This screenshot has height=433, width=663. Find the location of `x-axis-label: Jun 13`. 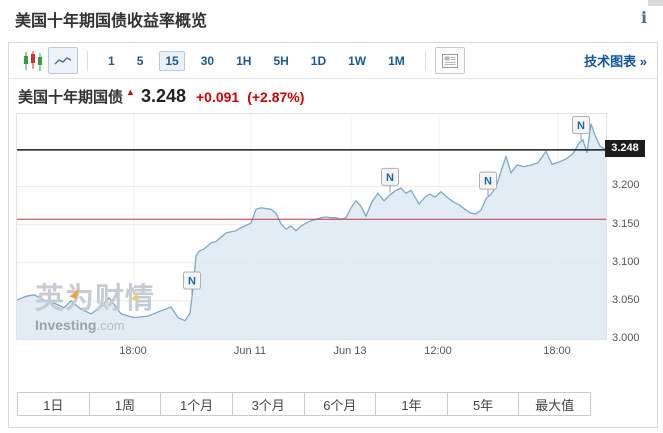

x-axis-label: Jun 13 is located at coordinates (350, 351).